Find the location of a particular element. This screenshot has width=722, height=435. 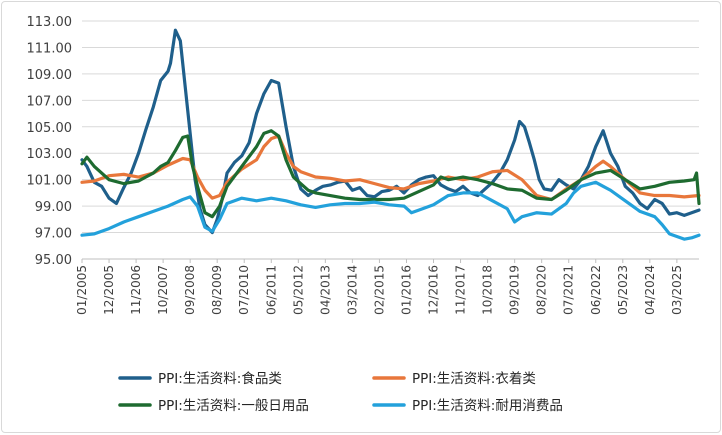

x-tick-label: 07/2021 is located at coordinates (569, 290).